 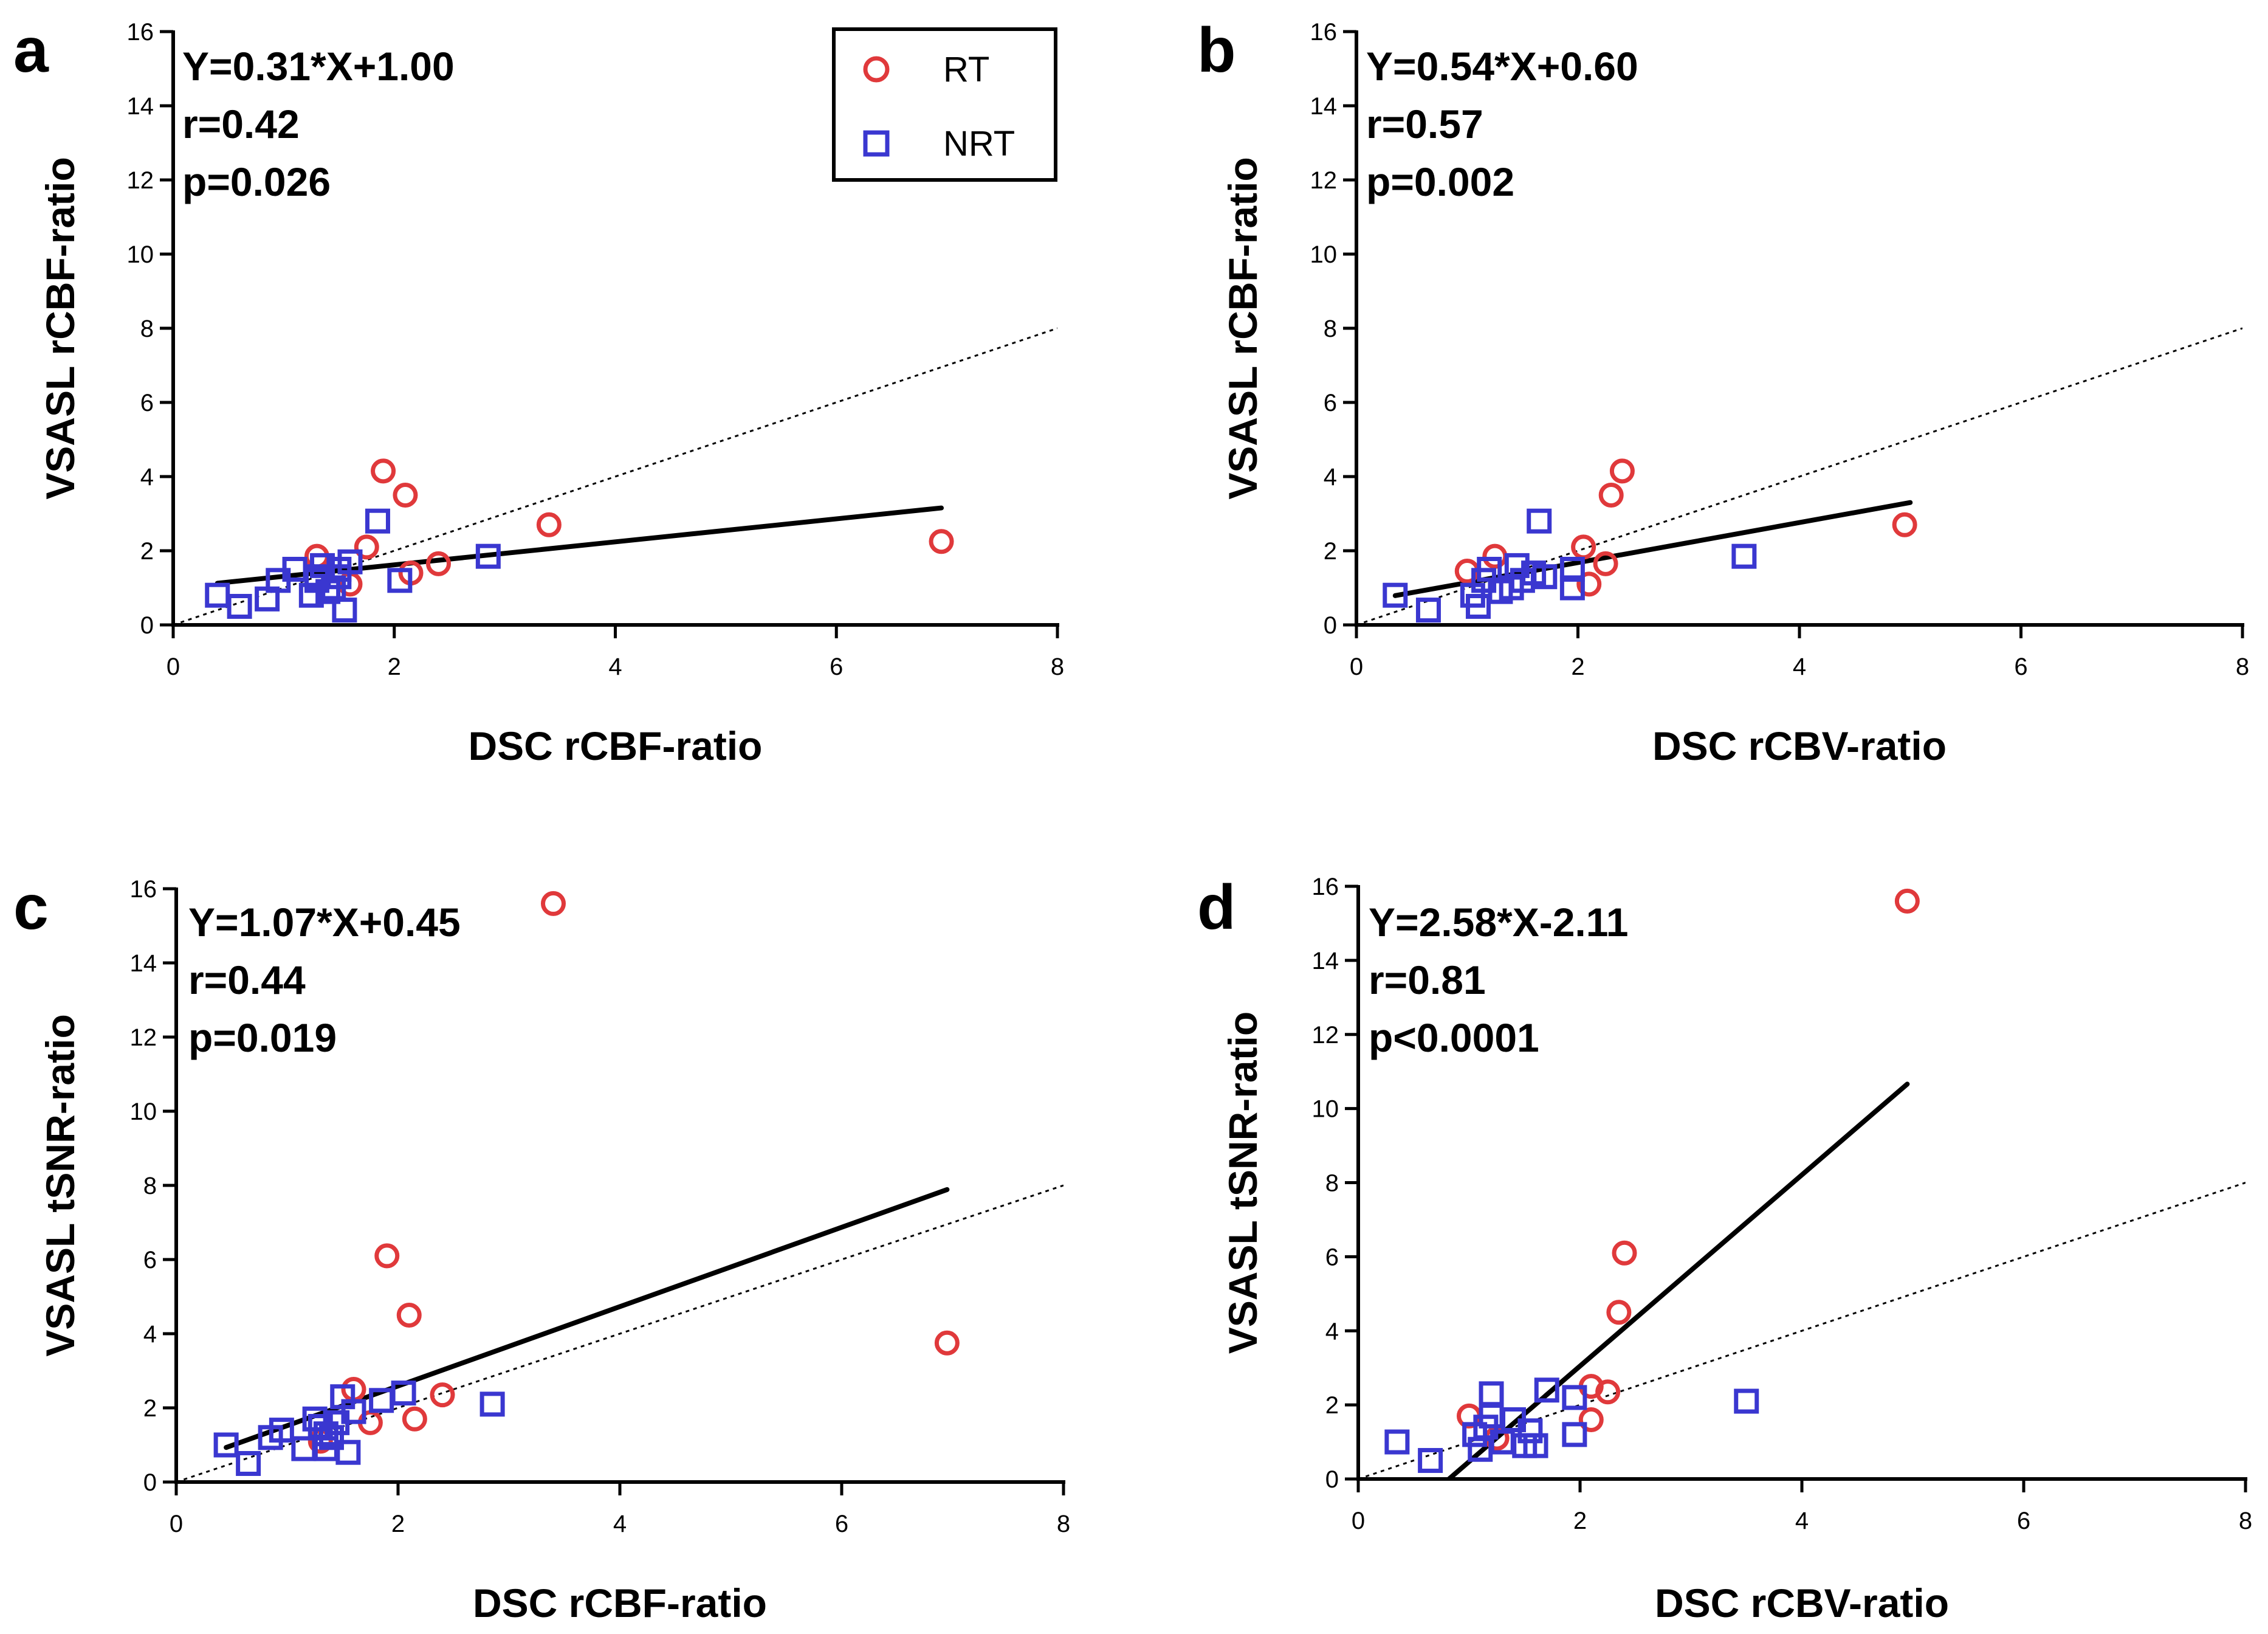 What do you see at coordinates (966, 69) in the screenshot?
I see `legend-rt-label: RT` at bounding box center [966, 69].